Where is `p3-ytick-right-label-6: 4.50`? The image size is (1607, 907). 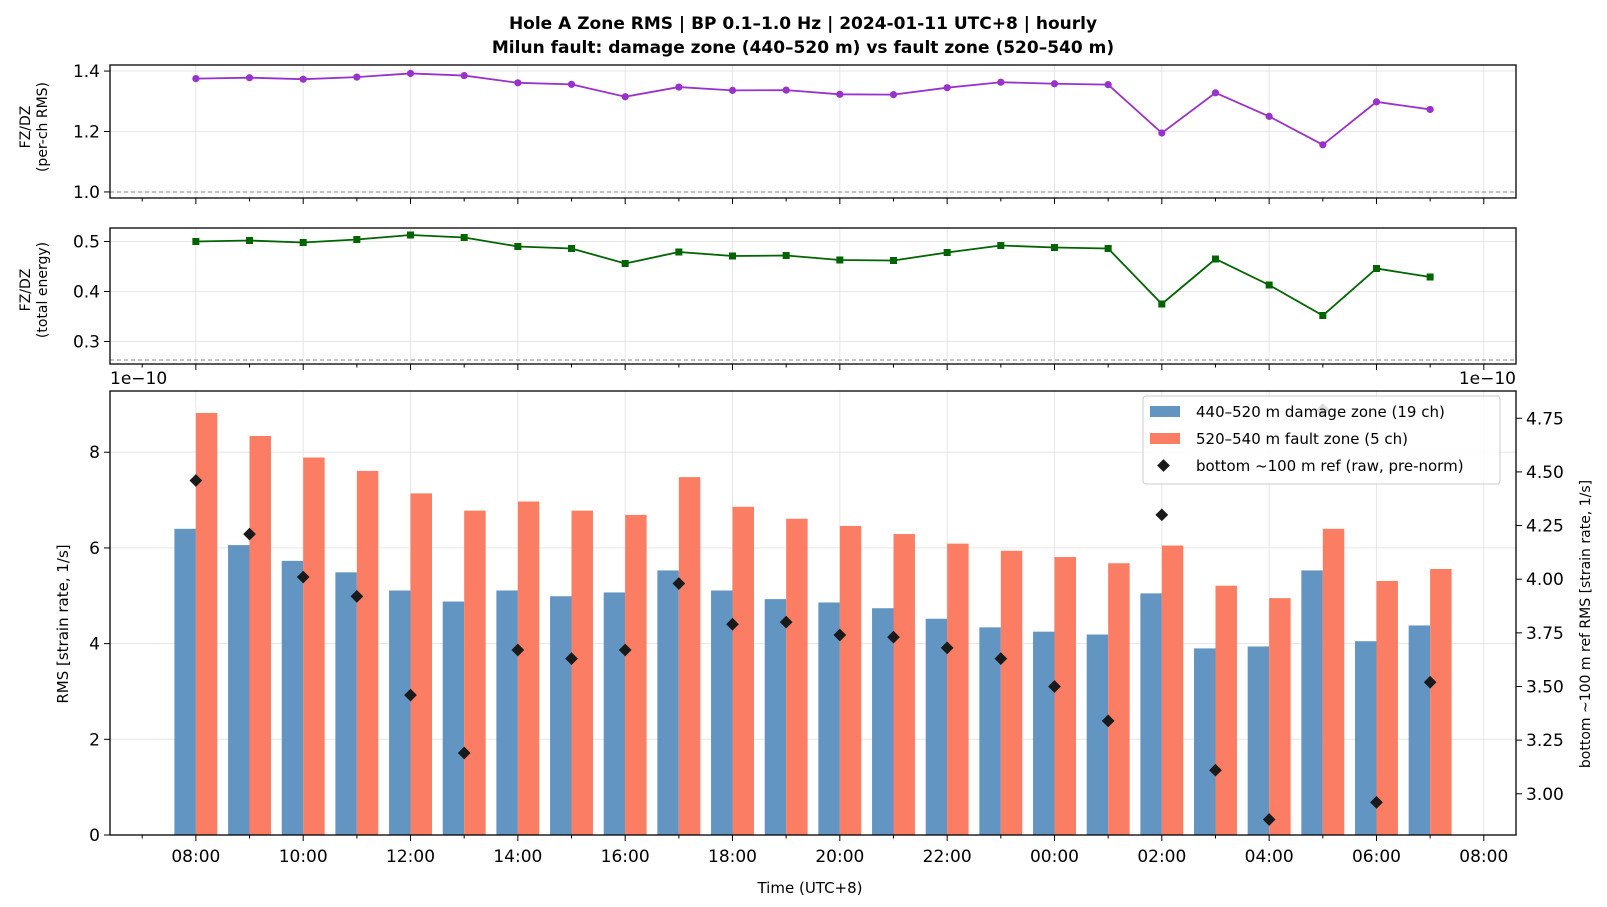
p3-ytick-right-label-6: 4.50 is located at coordinates (1545, 473).